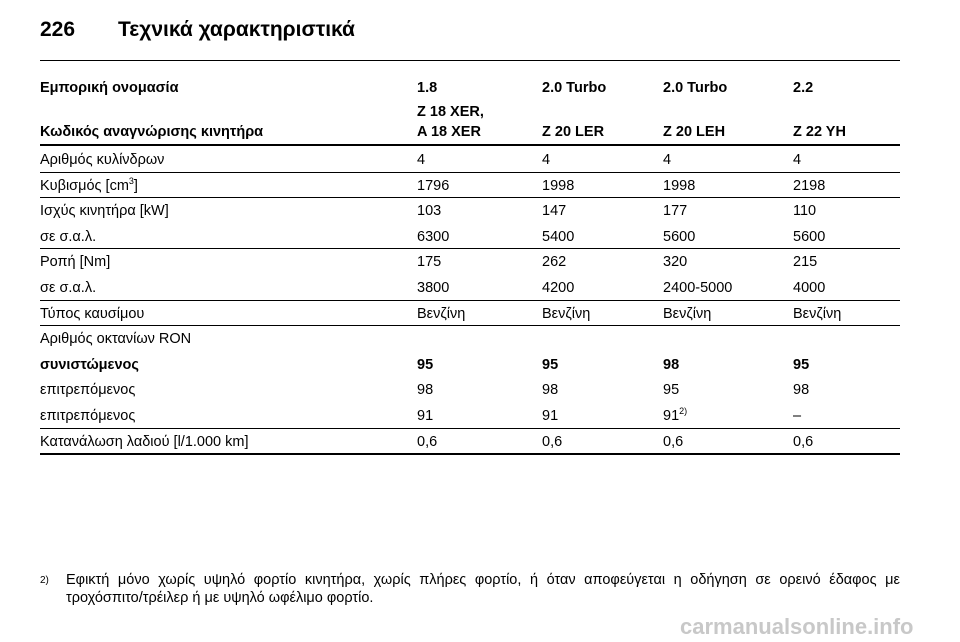 The height and width of the screenshot is (642, 960). What do you see at coordinates (104, 211) in the screenshot?
I see `table-cell: Ισχύς κινητήρα [kW]` at bounding box center [104, 211].